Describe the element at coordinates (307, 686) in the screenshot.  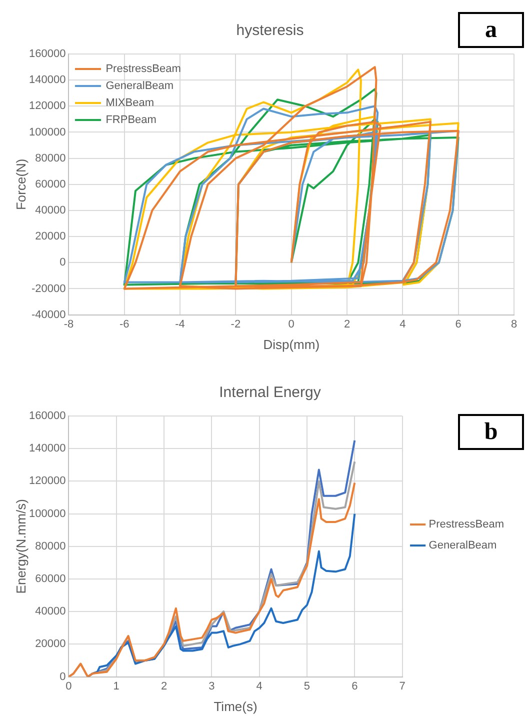
I see `x-tick-label: 5` at that location.